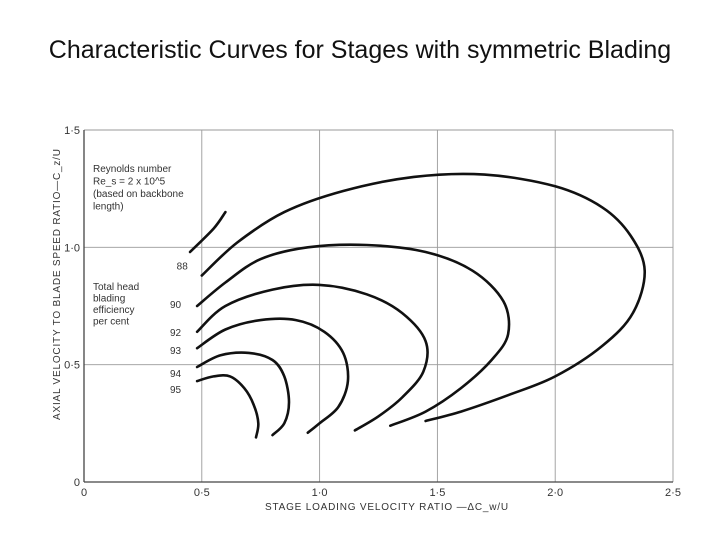 The image size is (720, 540). I want to click on x-tick-label: 1·0, so click(320, 493).